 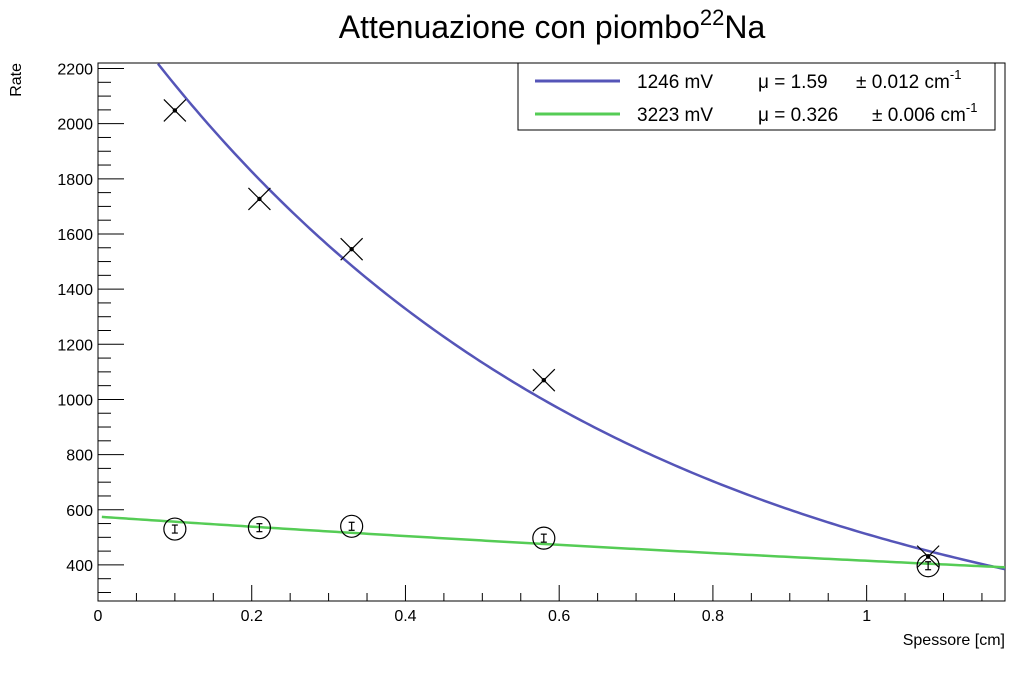 What do you see at coordinates (79, 566) in the screenshot?
I see `y-tick-label: 400` at bounding box center [79, 566].